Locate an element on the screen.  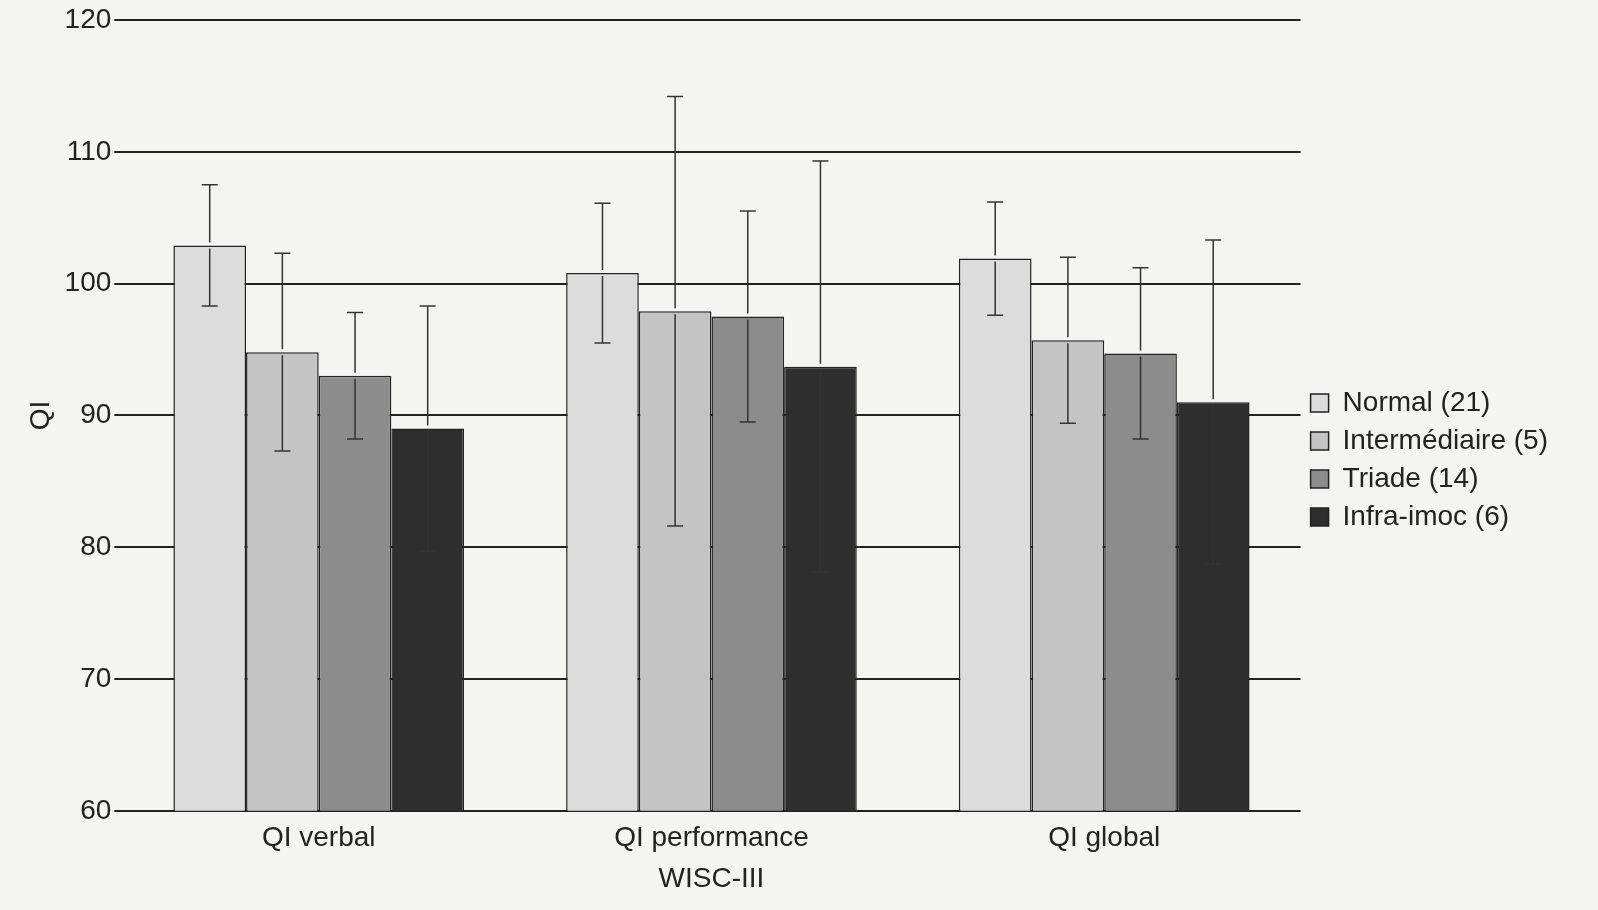
x-tick-label: QI performance is located at coordinates (711, 837).